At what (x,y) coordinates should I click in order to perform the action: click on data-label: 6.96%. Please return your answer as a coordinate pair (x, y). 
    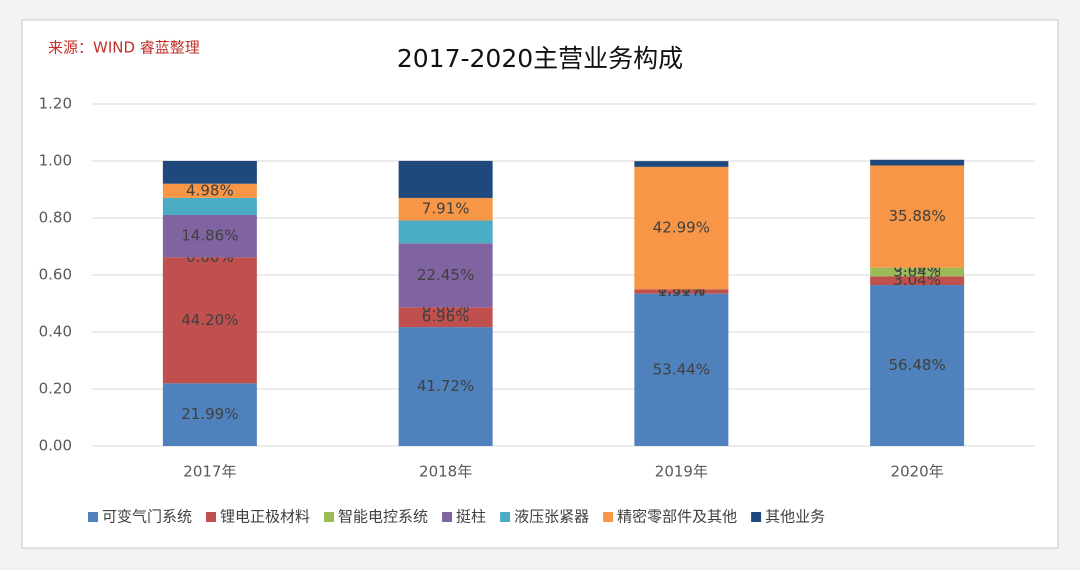
    Looking at the image, I should click on (446, 317).